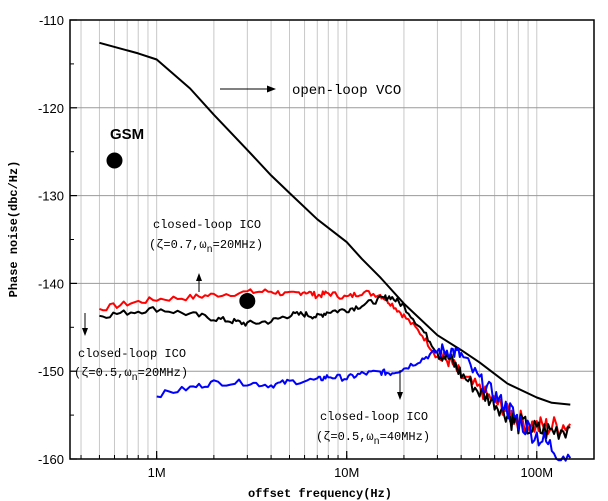 This screenshot has height=501, width=608. I want to click on y-axis-title: Phase noise(dbc/Hz), so click(14, 229).